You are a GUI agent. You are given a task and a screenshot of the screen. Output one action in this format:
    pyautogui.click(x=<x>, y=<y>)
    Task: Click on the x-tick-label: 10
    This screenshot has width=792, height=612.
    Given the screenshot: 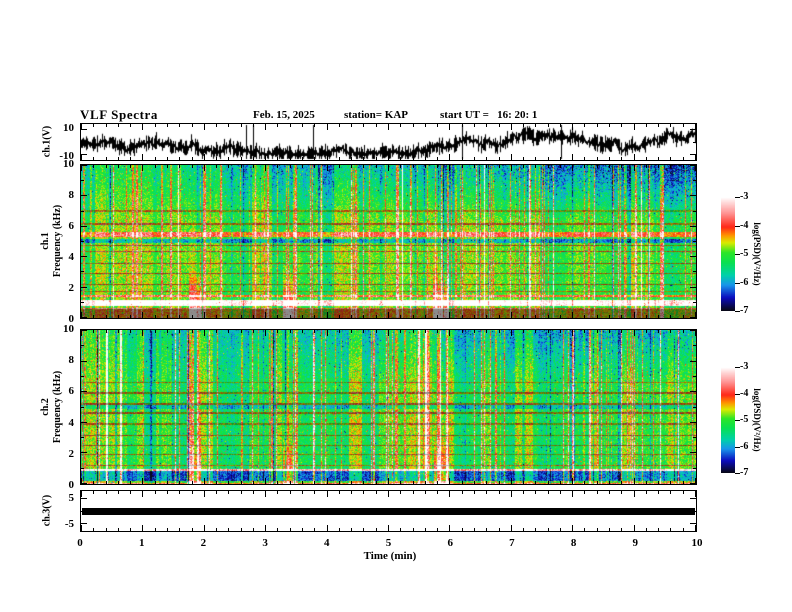 What is the action you would take?
    pyautogui.click(x=697, y=543)
    